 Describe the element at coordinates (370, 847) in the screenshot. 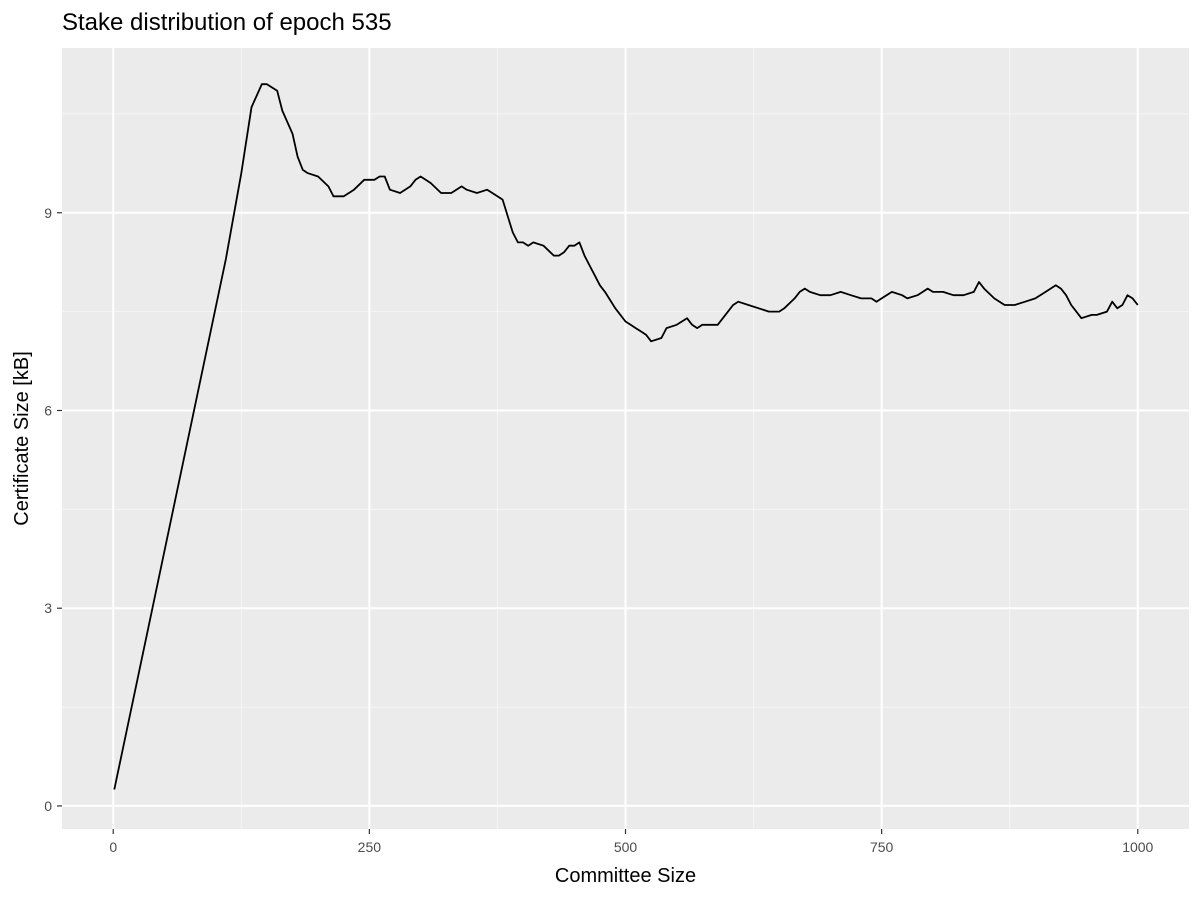

I see `x-tick-label: 250` at that location.